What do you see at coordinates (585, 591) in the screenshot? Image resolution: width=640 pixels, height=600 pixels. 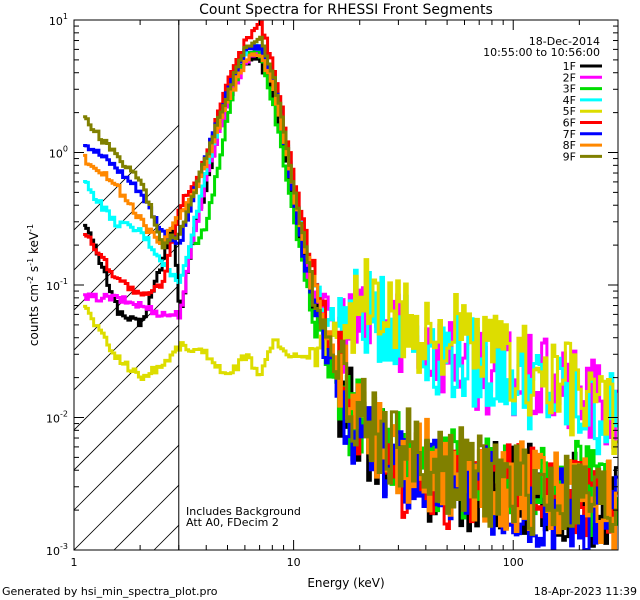 I see `footer-timestamp: 18-Apr-2023 11:39` at bounding box center [585, 591].